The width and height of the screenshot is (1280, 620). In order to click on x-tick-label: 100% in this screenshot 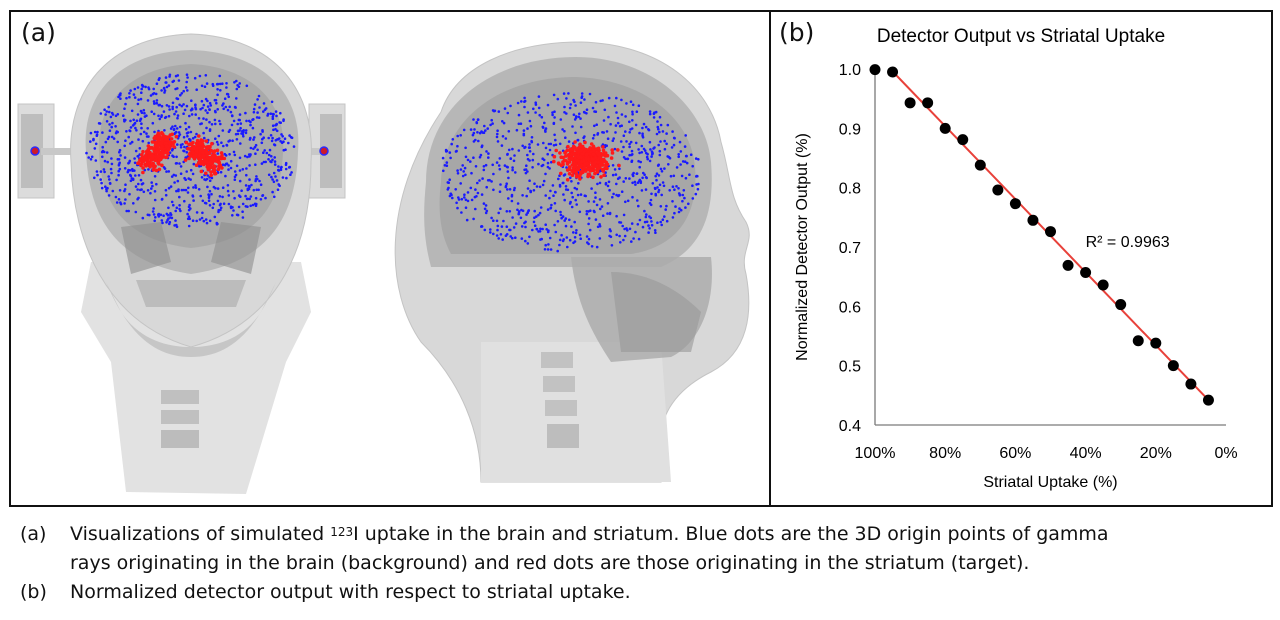, I will do `click(875, 453)`.